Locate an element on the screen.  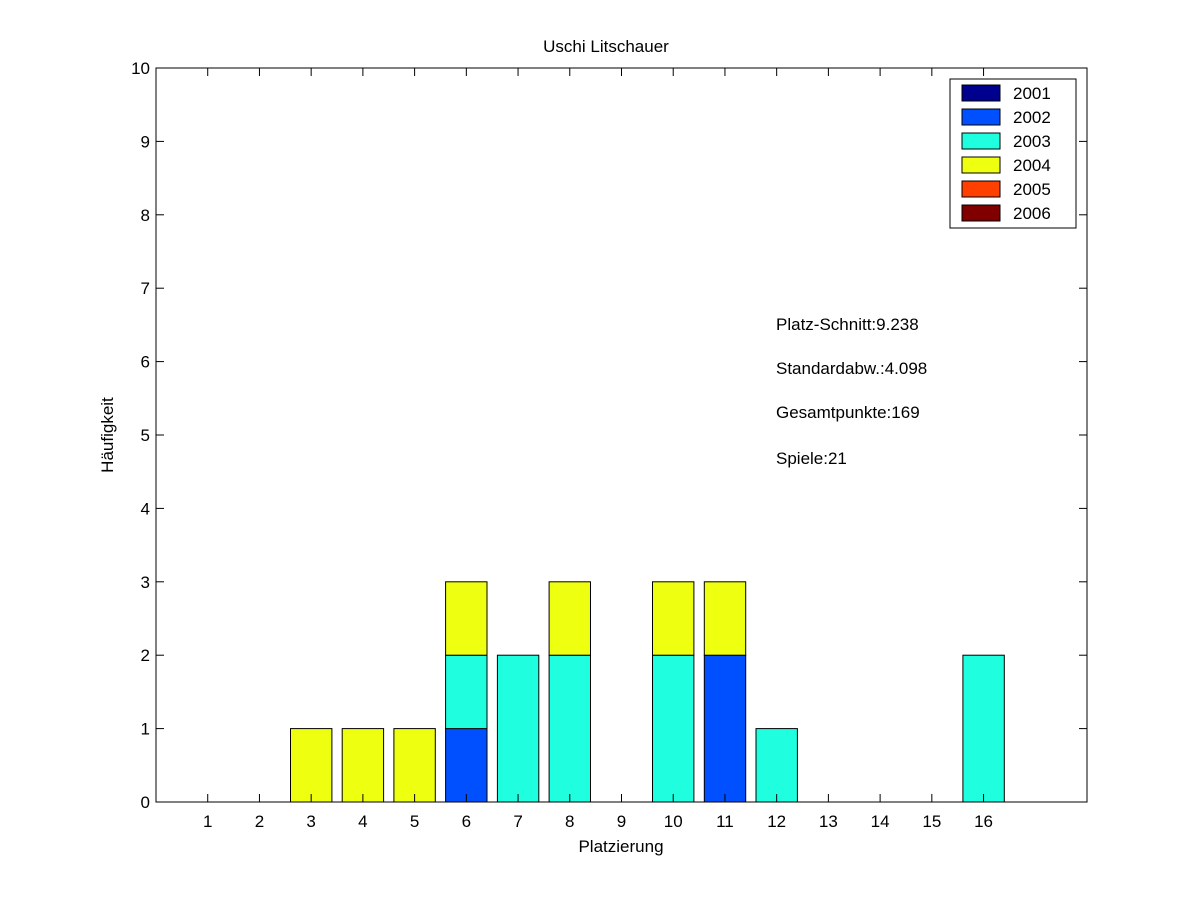
bar-segment-8-2004 is located at coordinates (569, 618).